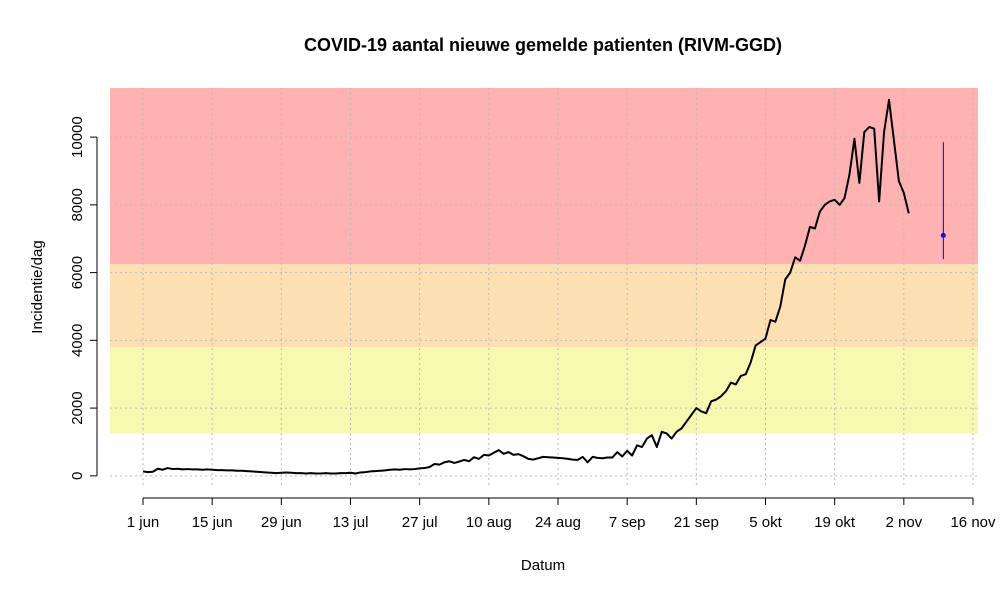 Image resolution: width=1000 pixels, height=600 pixels. Describe the element at coordinates (943, 235) in the screenshot. I see `estimate-point` at that location.